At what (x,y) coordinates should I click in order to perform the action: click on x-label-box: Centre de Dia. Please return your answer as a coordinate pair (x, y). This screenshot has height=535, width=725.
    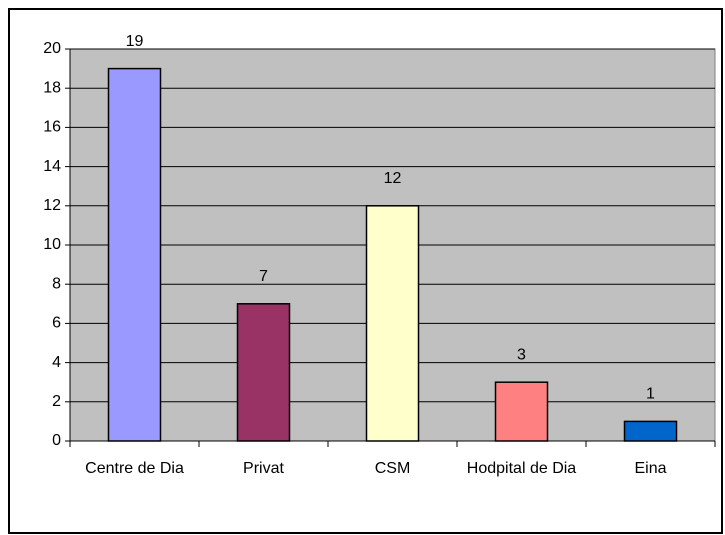
    Looking at the image, I should click on (134, 468).